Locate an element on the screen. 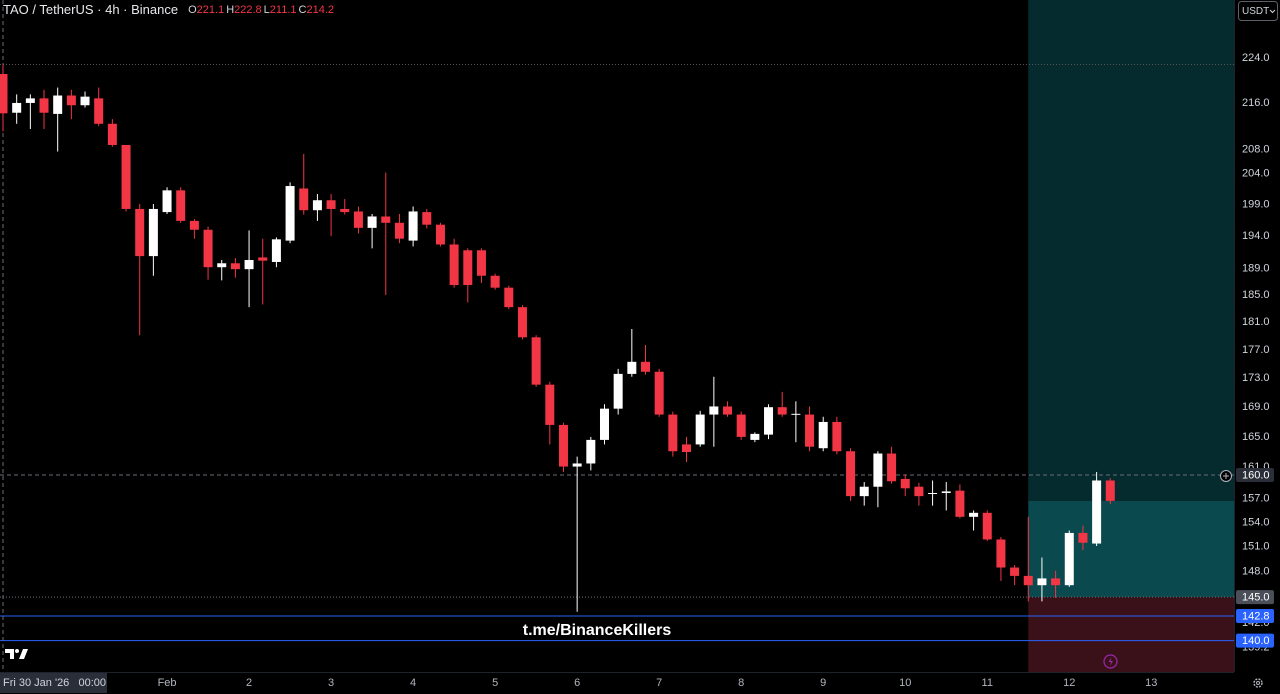  y-tick-label: 224.0 is located at coordinates (1256, 58).